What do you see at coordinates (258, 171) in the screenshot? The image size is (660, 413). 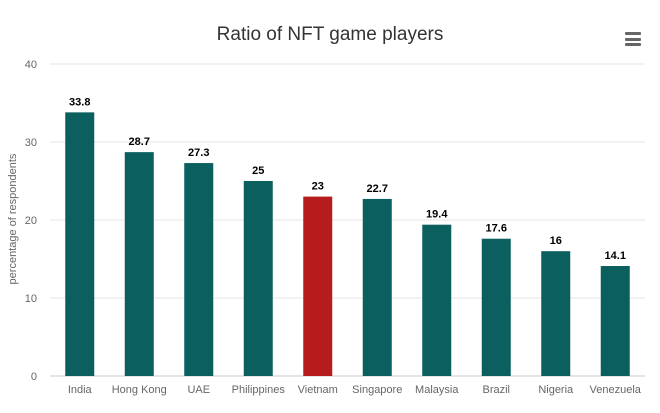 I see `data-label: 25` at bounding box center [258, 171].